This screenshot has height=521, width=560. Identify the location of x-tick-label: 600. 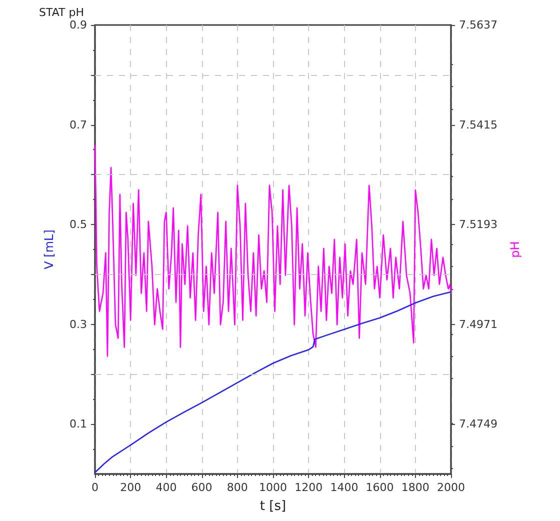
(201, 487).